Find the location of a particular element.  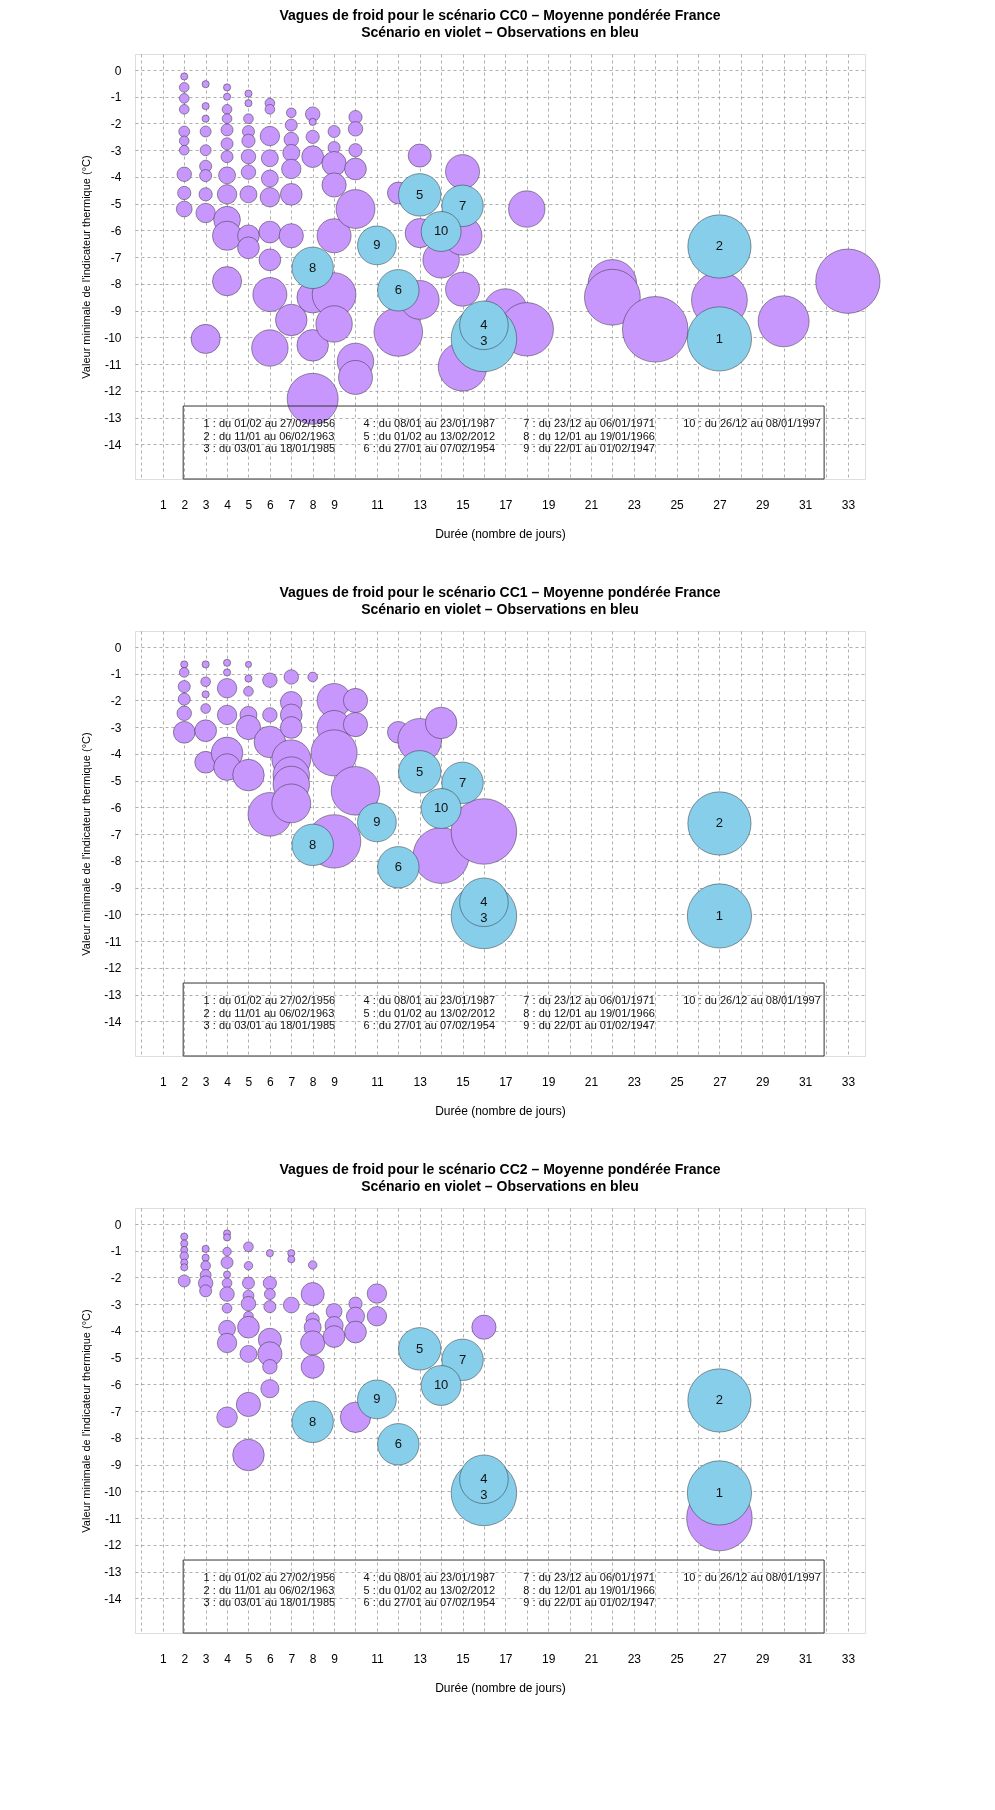

annotation: 6 : du 27/01 au 07/02/1954 is located at coordinates (429, 1025).